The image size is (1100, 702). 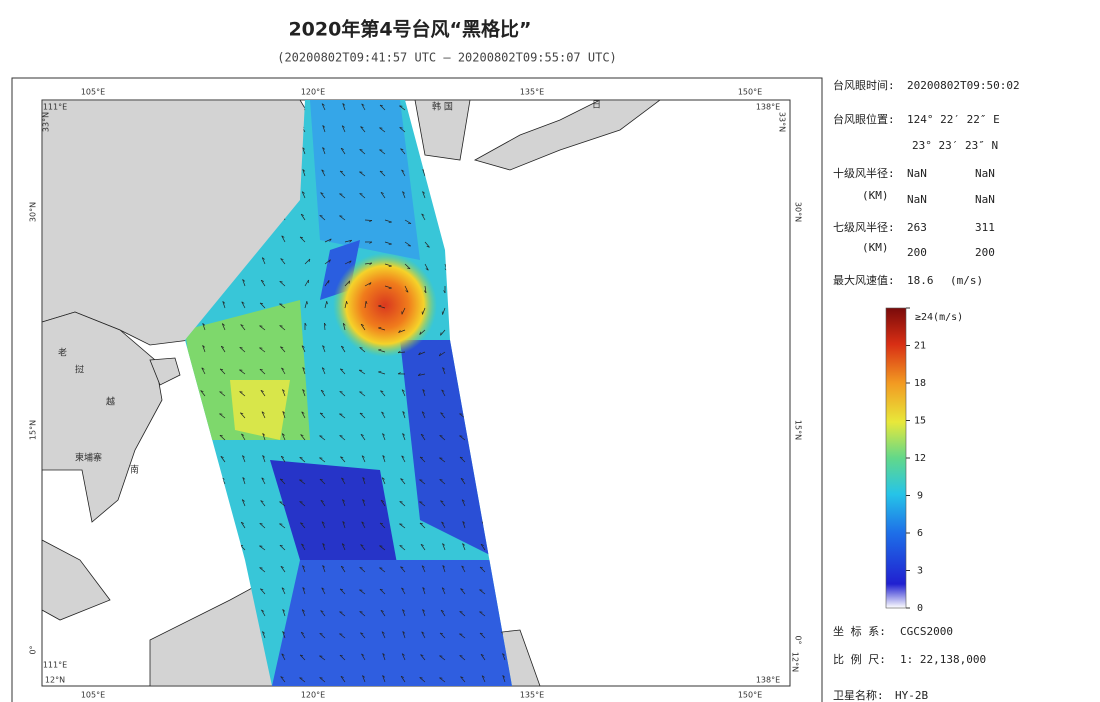 I want to click on info-label: 比 例 尺:, so click(x=859, y=659).